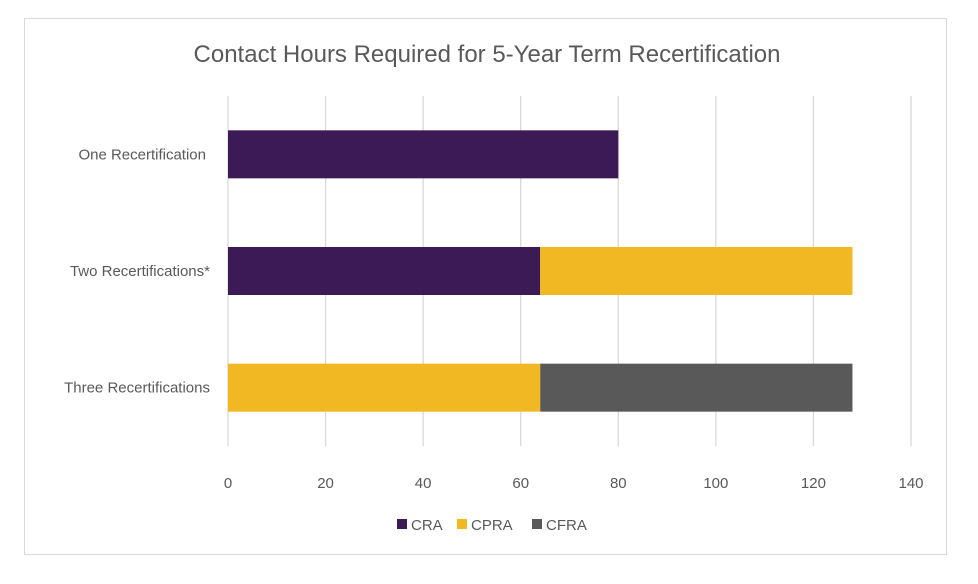 The image size is (978, 584). Describe the element at coordinates (910, 483) in the screenshot. I see `x-tick-label: 140` at that location.